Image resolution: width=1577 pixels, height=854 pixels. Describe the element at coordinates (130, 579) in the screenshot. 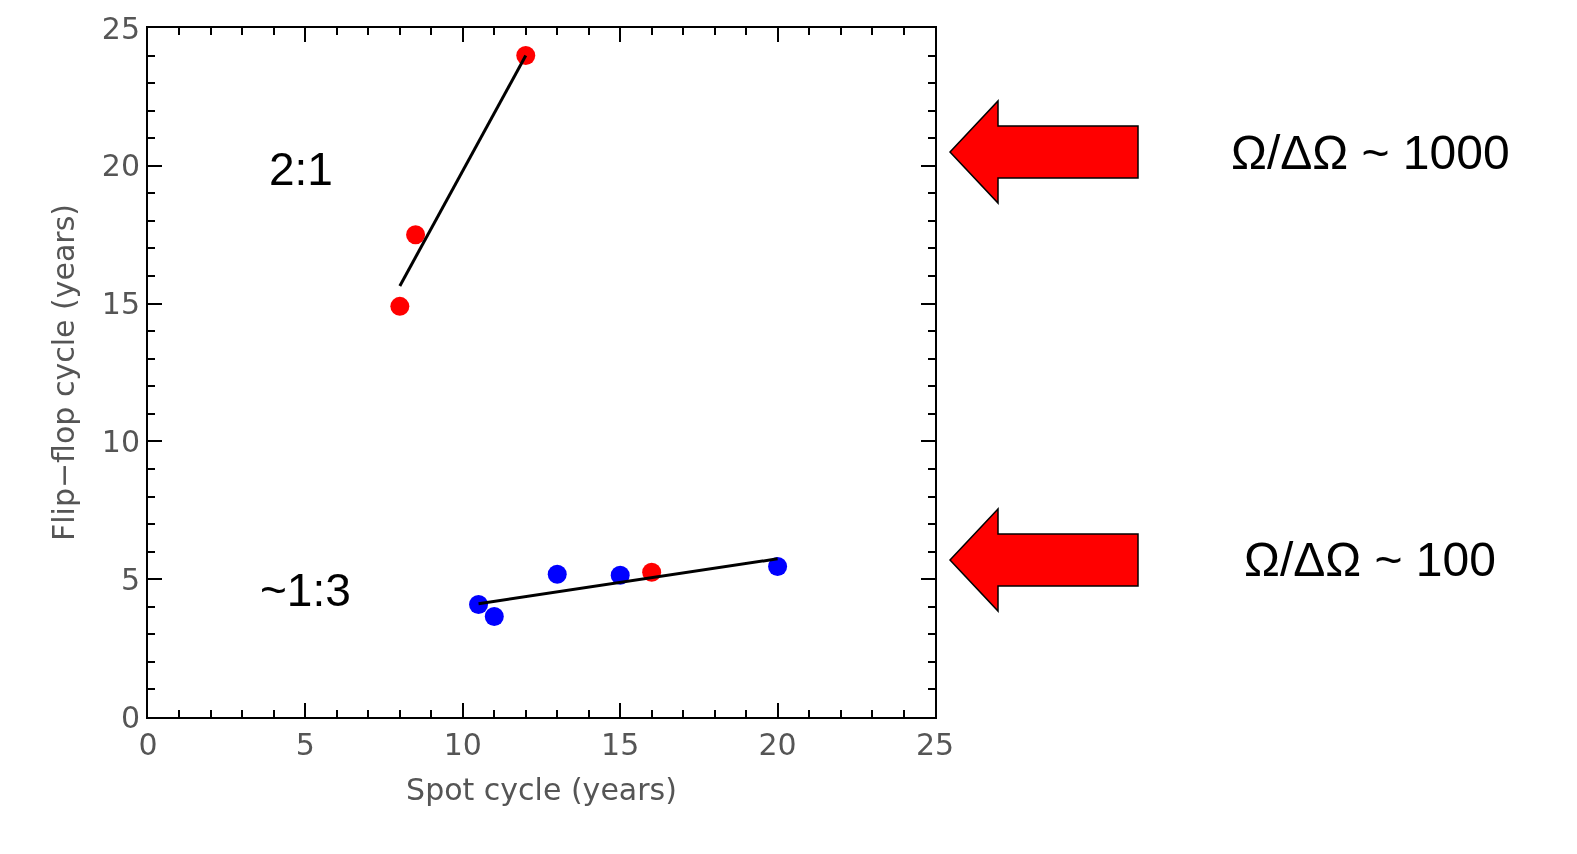

I see `y-tick-label: 5` at that location.